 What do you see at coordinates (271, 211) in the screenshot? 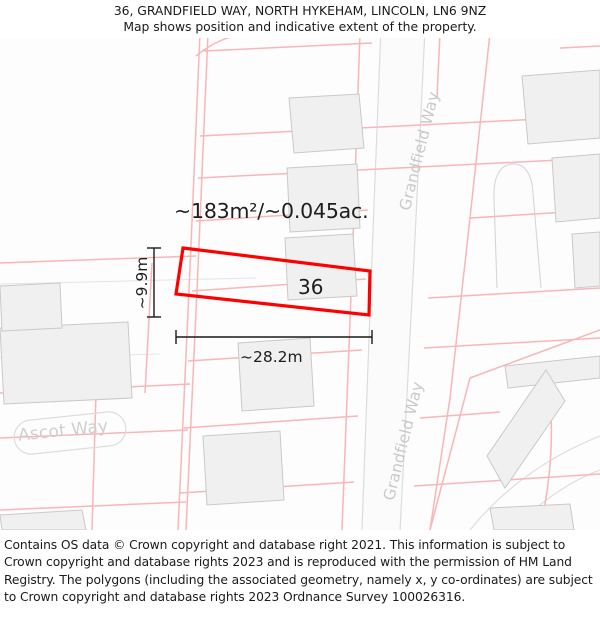
I see `plot-area-label: ~183m²/~0.045ac.` at bounding box center [271, 211].